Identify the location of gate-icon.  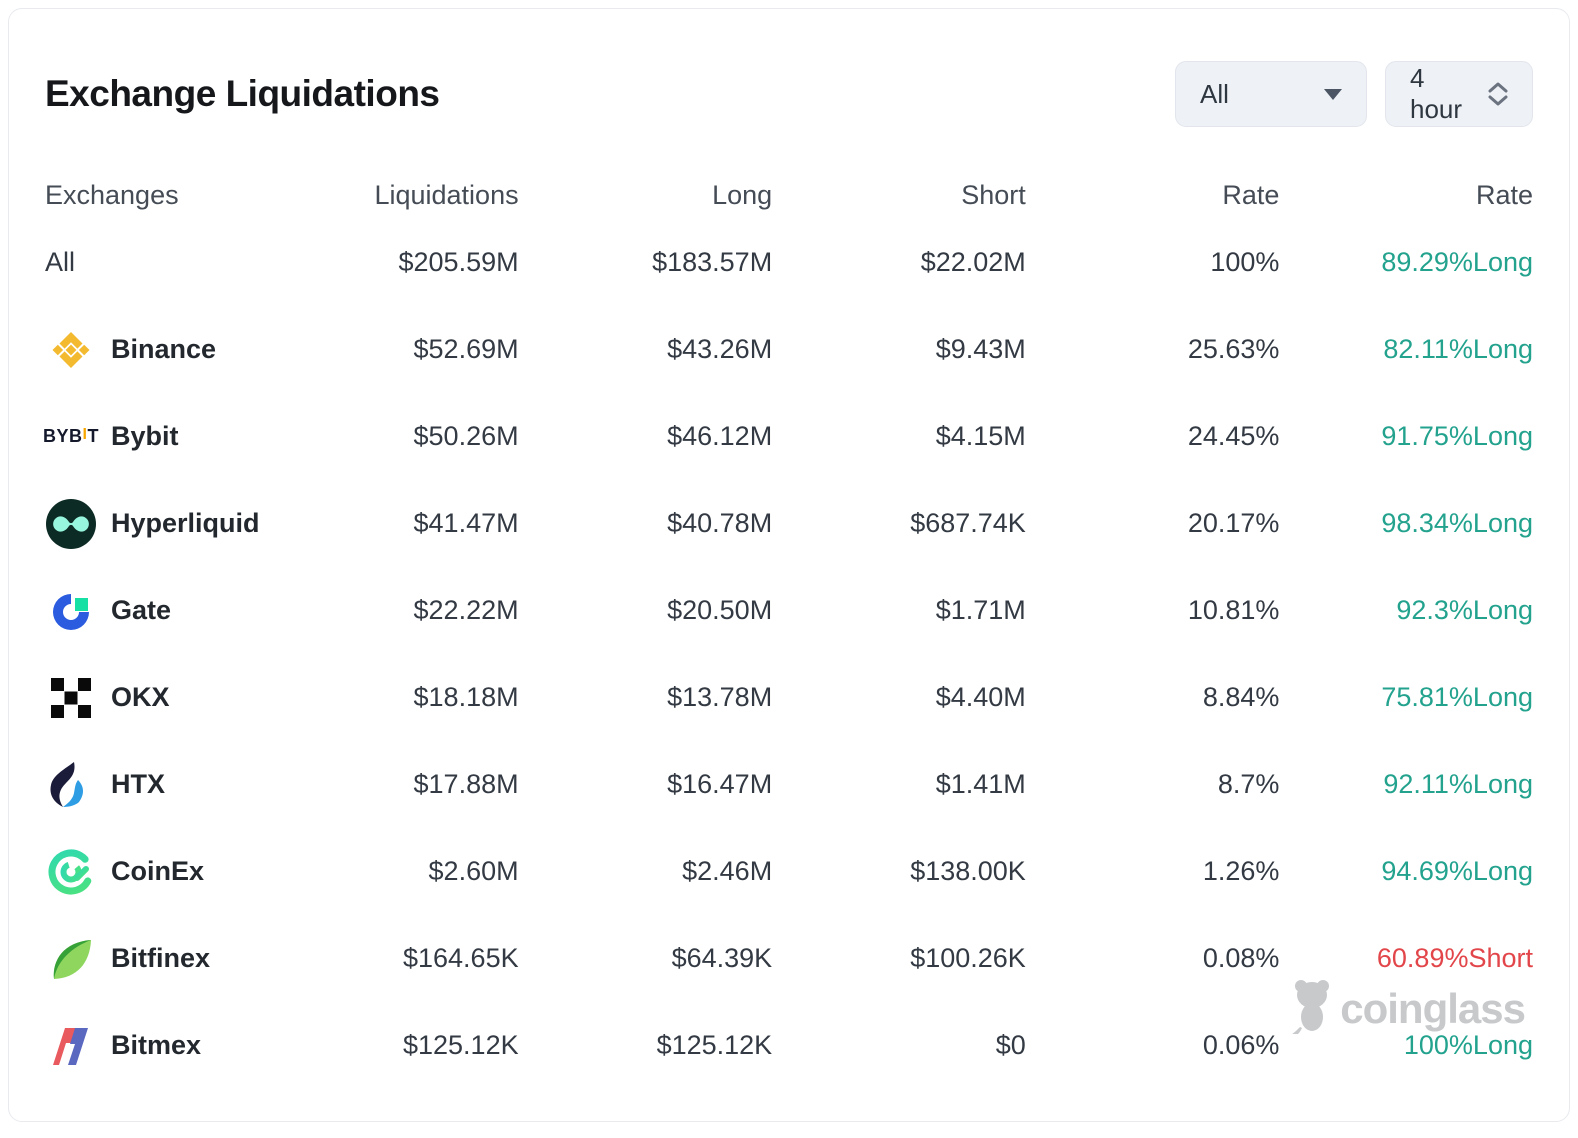
(71, 611).